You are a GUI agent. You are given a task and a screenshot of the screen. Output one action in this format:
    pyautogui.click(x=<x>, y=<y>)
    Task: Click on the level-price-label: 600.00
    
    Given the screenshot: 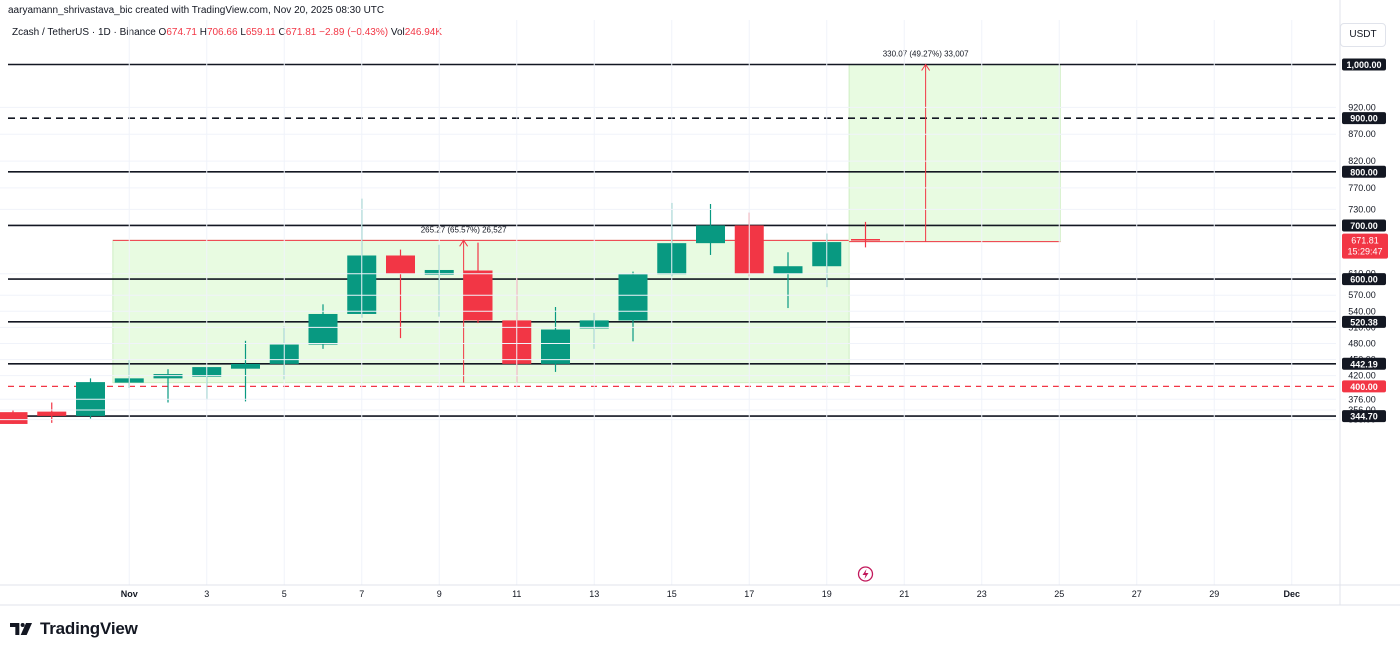 What is the action you would take?
    pyautogui.click(x=1364, y=279)
    